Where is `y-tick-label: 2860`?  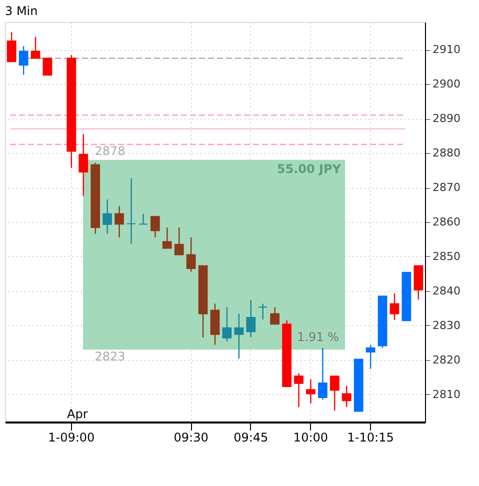
y-tick-label: 2860 is located at coordinates (446, 222).